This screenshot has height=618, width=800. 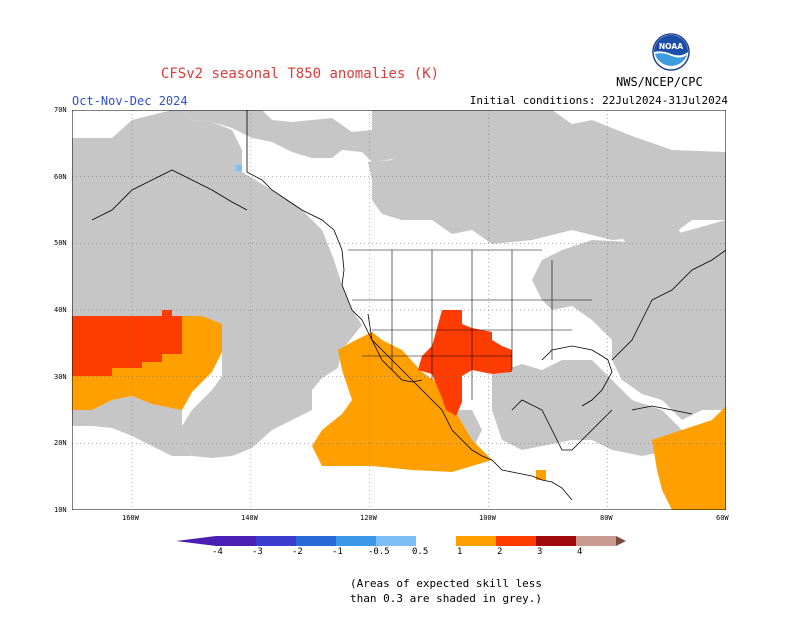 I want to click on noaa-logo: NOAA, so click(x=671, y=52).